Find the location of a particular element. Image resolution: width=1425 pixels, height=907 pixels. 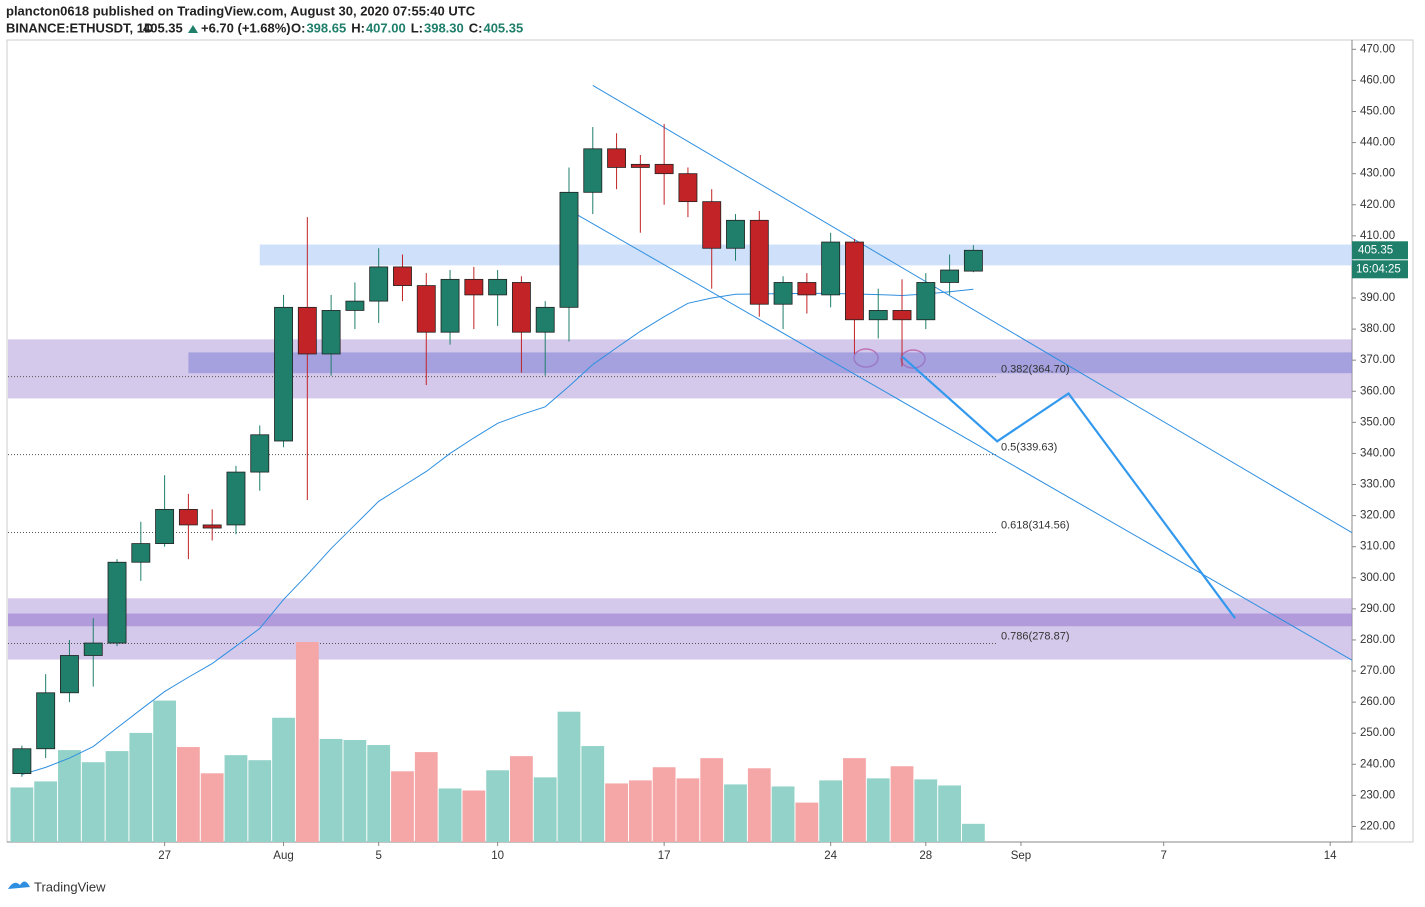

y-tick-label: 260.00 is located at coordinates (1377, 702).